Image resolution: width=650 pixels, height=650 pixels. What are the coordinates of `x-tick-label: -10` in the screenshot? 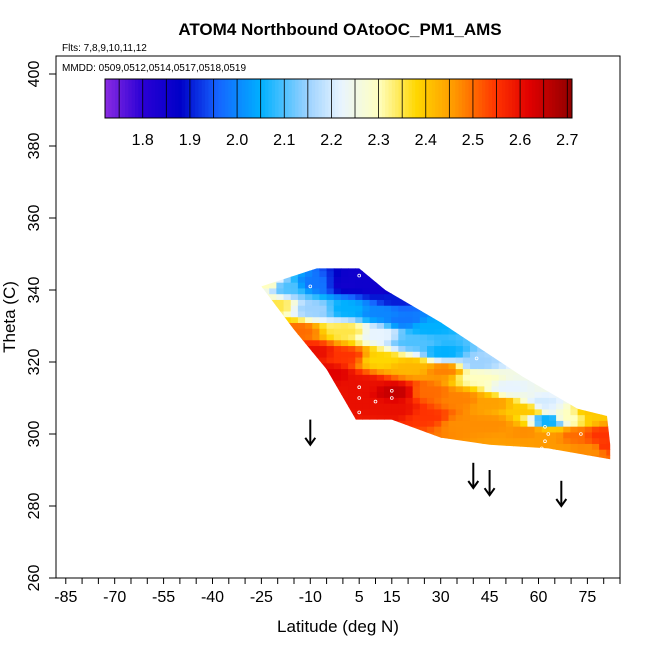 It's located at (310, 597).